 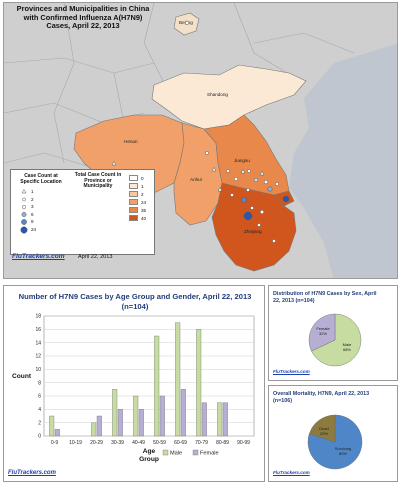 What do you see at coordinates (291, 371) in the screenshot?
I see `sex-pie-source-link: FluTrackers.com` at bounding box center [291, 371].